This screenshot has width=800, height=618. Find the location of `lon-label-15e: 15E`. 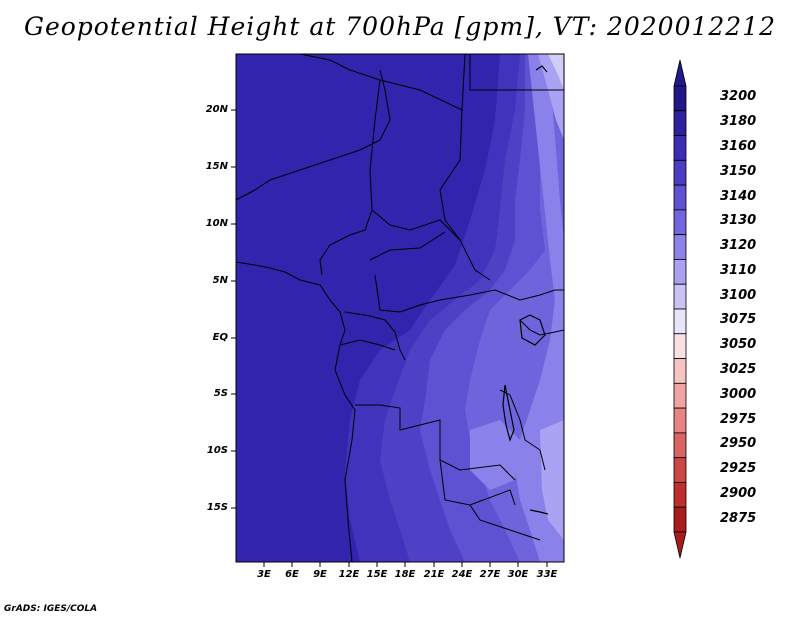

lon-label-15e: 15E is located at coordinates (377, 574).